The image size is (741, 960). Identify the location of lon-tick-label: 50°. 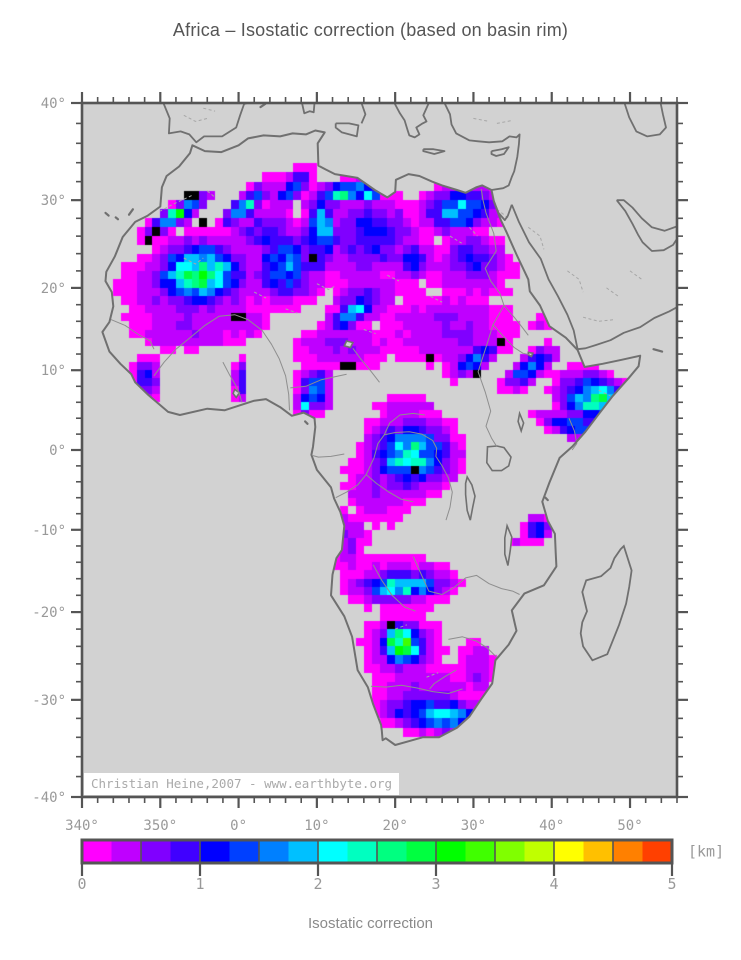
(629, 826).